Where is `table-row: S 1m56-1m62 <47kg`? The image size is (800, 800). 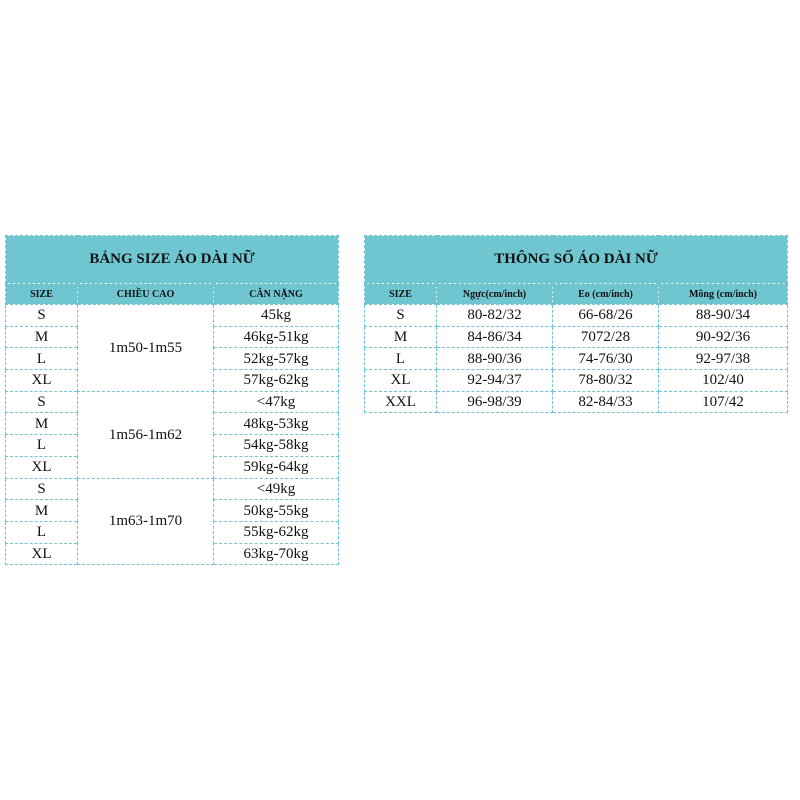 table-row: S 1m56-1m62 <47kg is located at coordinates (172, 434).